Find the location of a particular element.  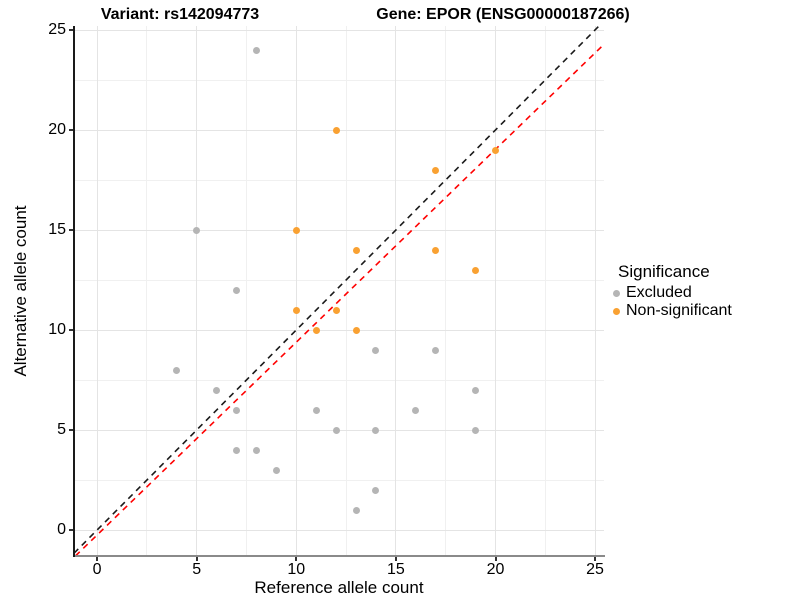

x-tick-label: 10 is located at coordinates (296, 569).